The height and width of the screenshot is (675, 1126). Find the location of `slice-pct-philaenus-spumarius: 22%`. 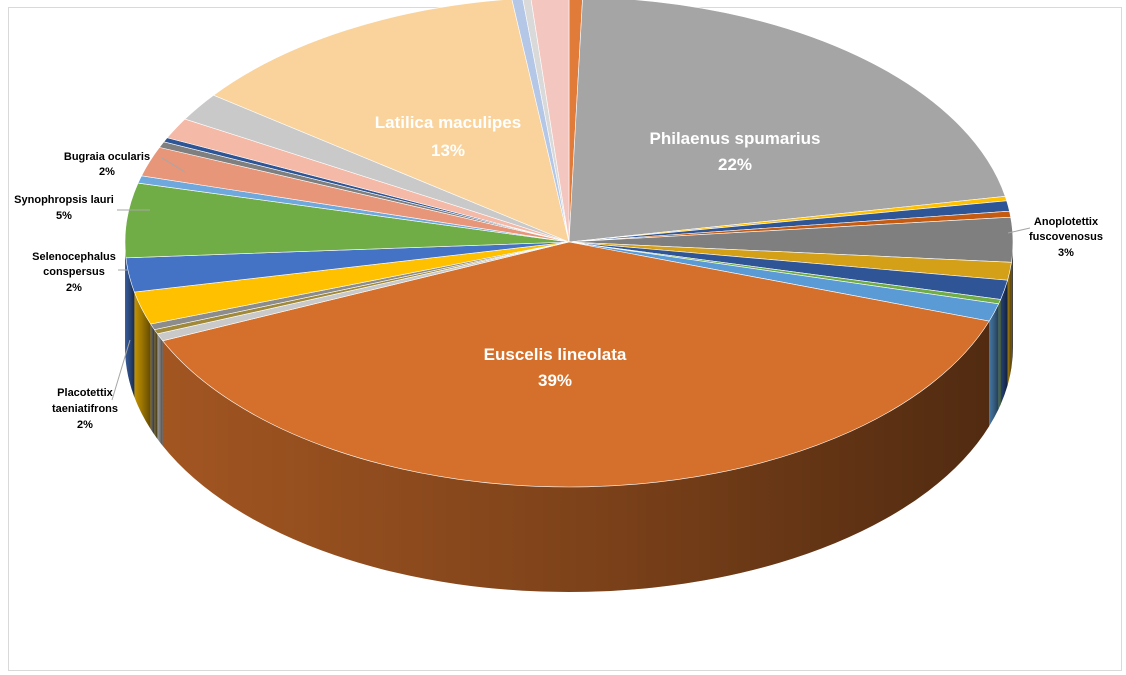

slice-pct-philaenus-spumarius: 22% is located at coordinates (735, 164).